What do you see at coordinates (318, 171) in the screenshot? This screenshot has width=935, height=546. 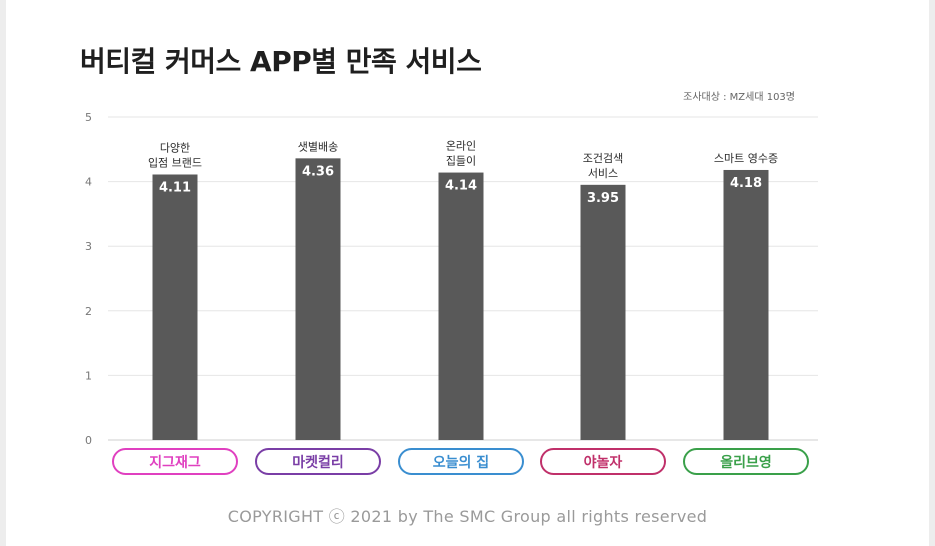 I see `bar-value-label: 4.36` at bounding box center [318, 171].